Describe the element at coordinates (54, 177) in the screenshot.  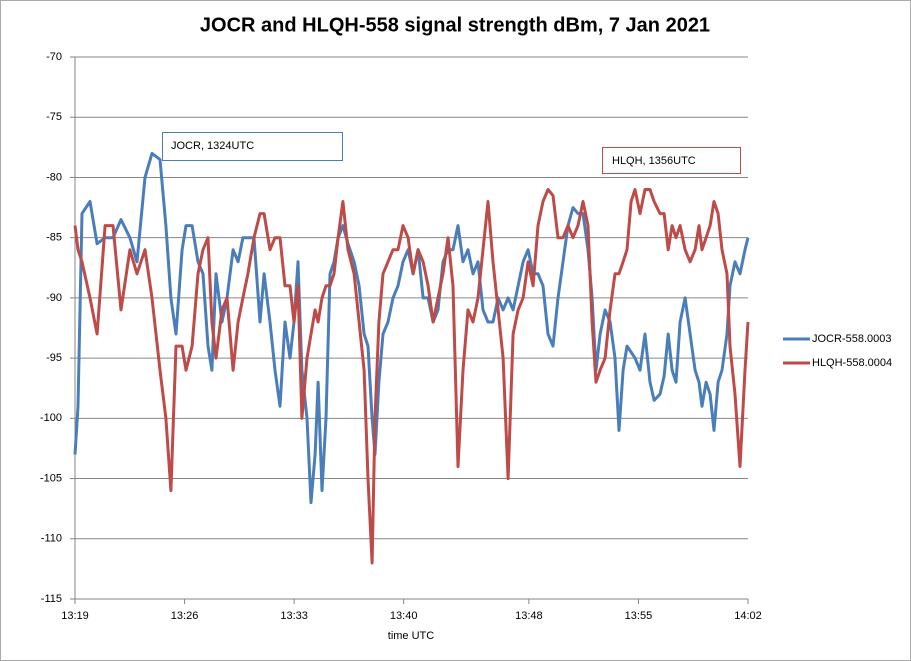
I see `y-tick-label: -80` at that location.